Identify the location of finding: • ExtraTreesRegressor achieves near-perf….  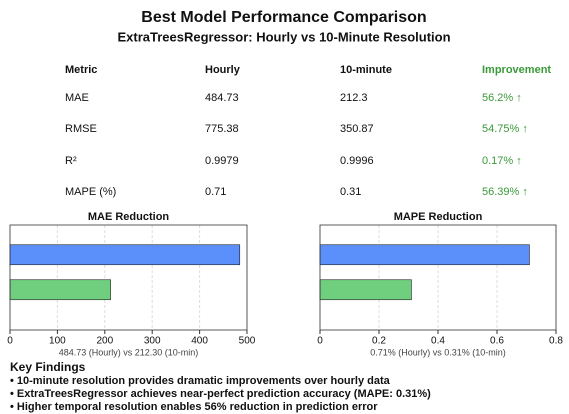
(220, 394).